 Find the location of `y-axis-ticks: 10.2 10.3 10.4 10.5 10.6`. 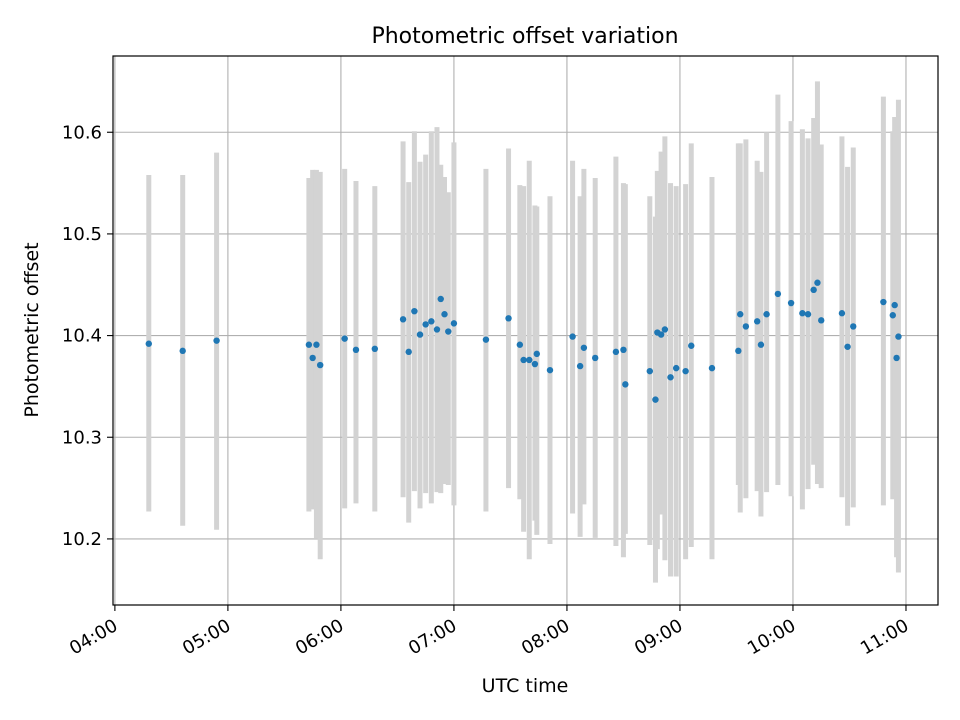

y-axis-ticks: 10.2 10.3 10.4 10.5 10.6 is located at coordinates (87, 336).